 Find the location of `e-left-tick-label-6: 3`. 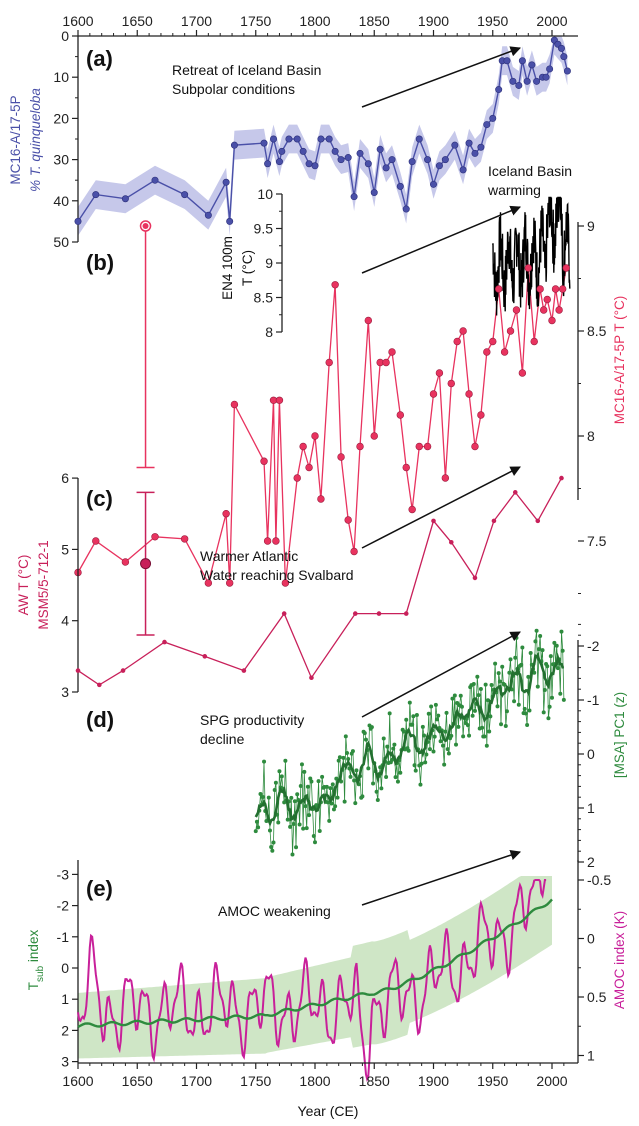

e-left-tick-label-6: 3 is located at coordinates (65, 1062).